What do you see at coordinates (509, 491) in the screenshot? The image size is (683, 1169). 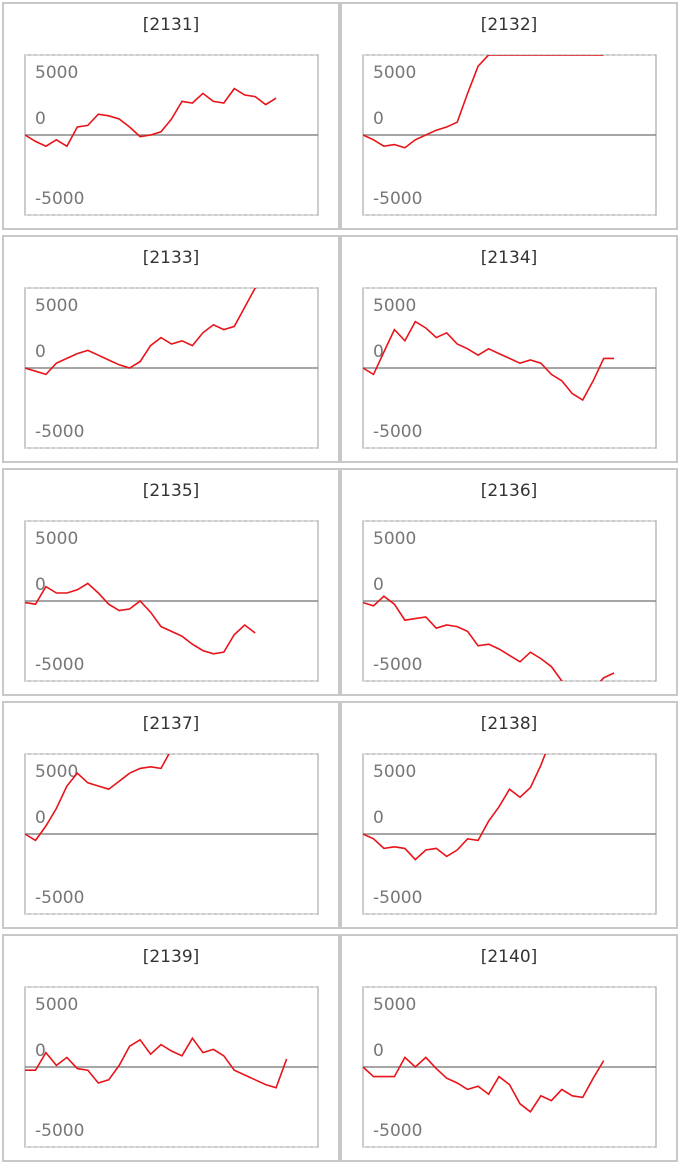 I see `chart-title: [2136]` at bounding box center [509, 491].